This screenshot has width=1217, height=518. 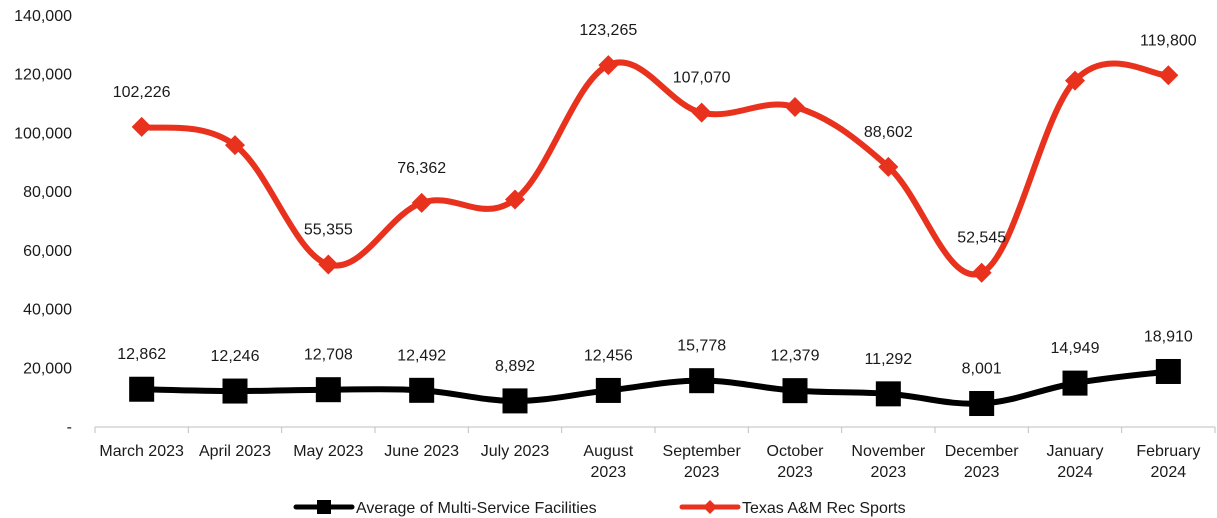 What do you see at coordinates (702, 78) in the screenshot?
I see `data-label: 107,070` at bounding box center [702, 78].